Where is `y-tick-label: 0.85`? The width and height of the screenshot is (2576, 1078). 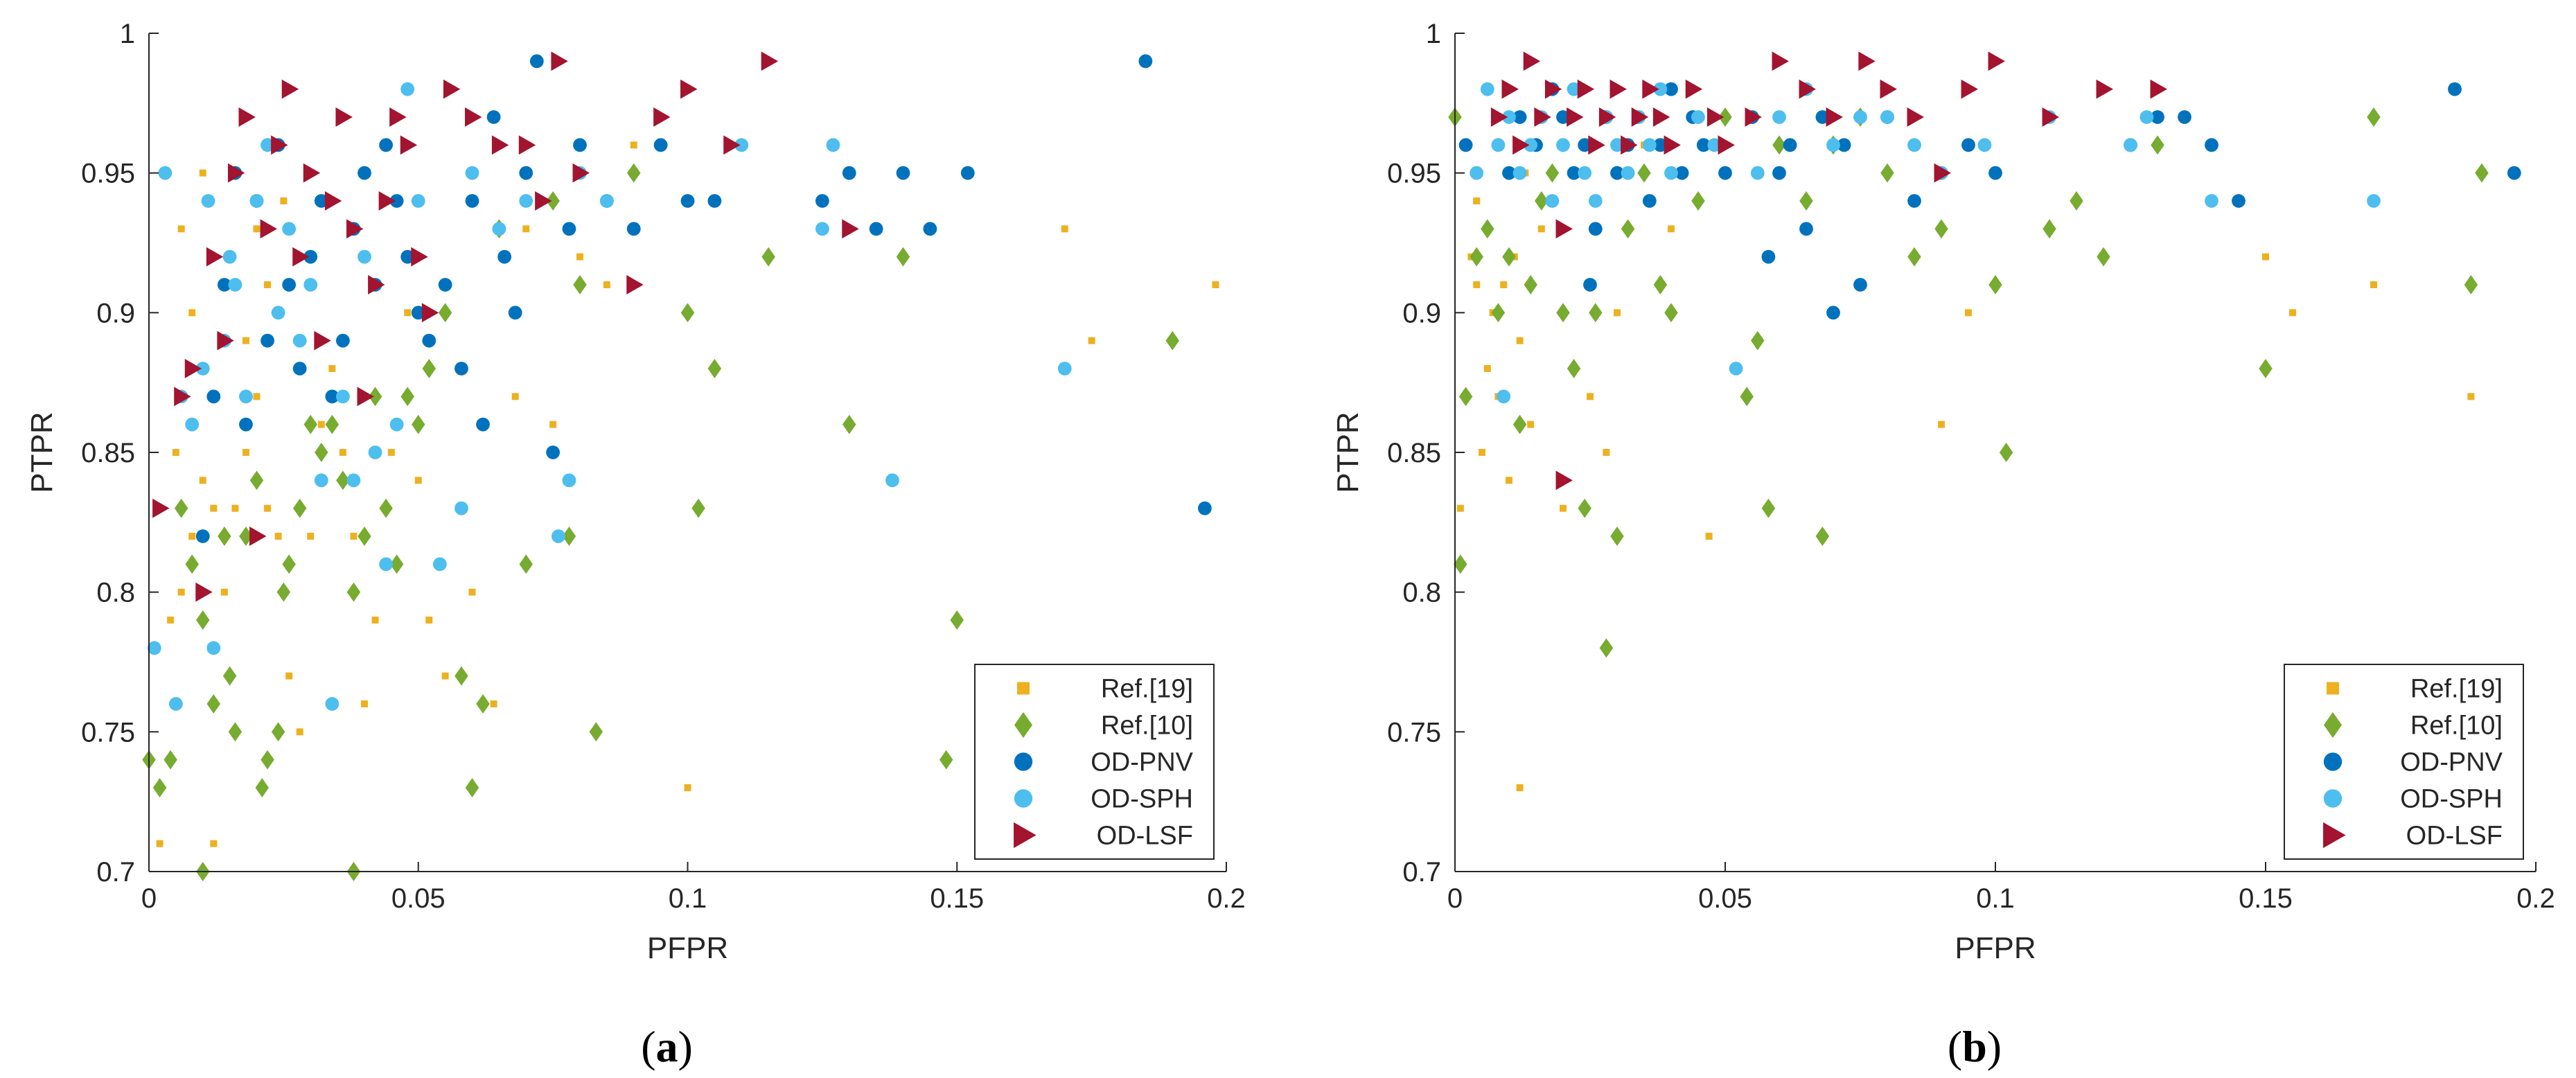
y-tick-label: 0.85 is located at coordinates (108, 453).